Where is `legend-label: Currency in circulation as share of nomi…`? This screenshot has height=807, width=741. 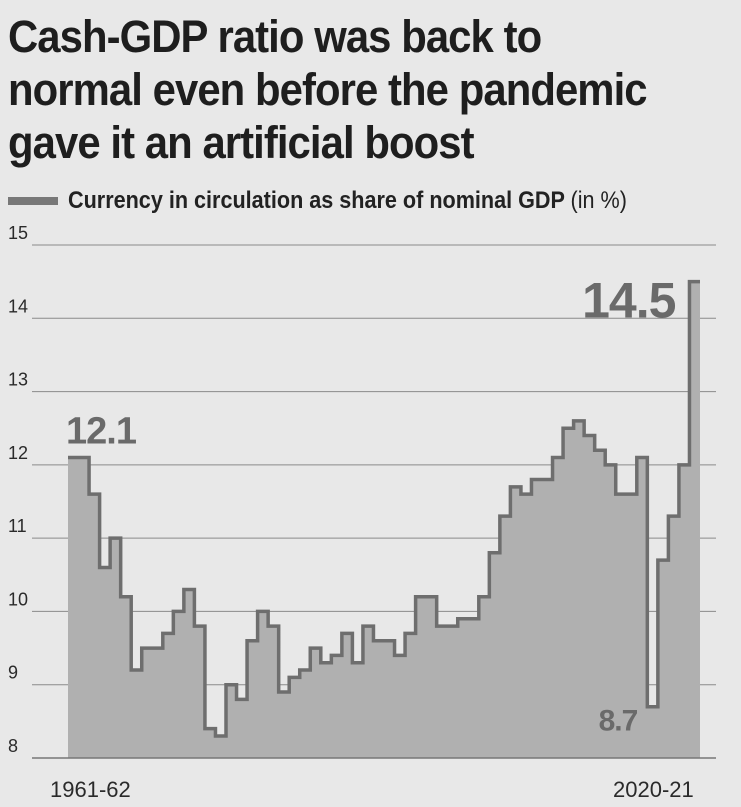 legend-label: Currency in circulation as share of nomi… is located at coordinates (316, 200).